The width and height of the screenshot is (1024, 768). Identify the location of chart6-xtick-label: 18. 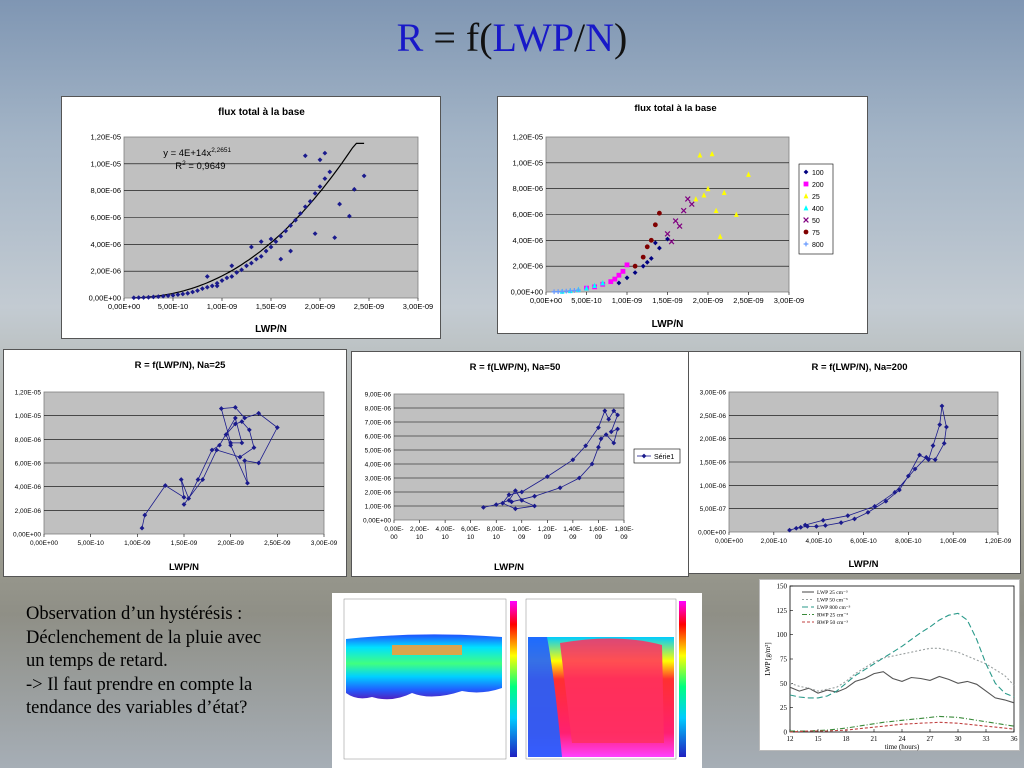
(847, 739).